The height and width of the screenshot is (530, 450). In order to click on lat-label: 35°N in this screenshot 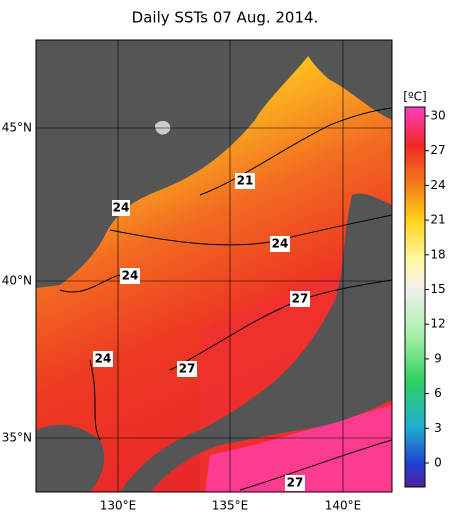, I will do `click(17, 438)`.